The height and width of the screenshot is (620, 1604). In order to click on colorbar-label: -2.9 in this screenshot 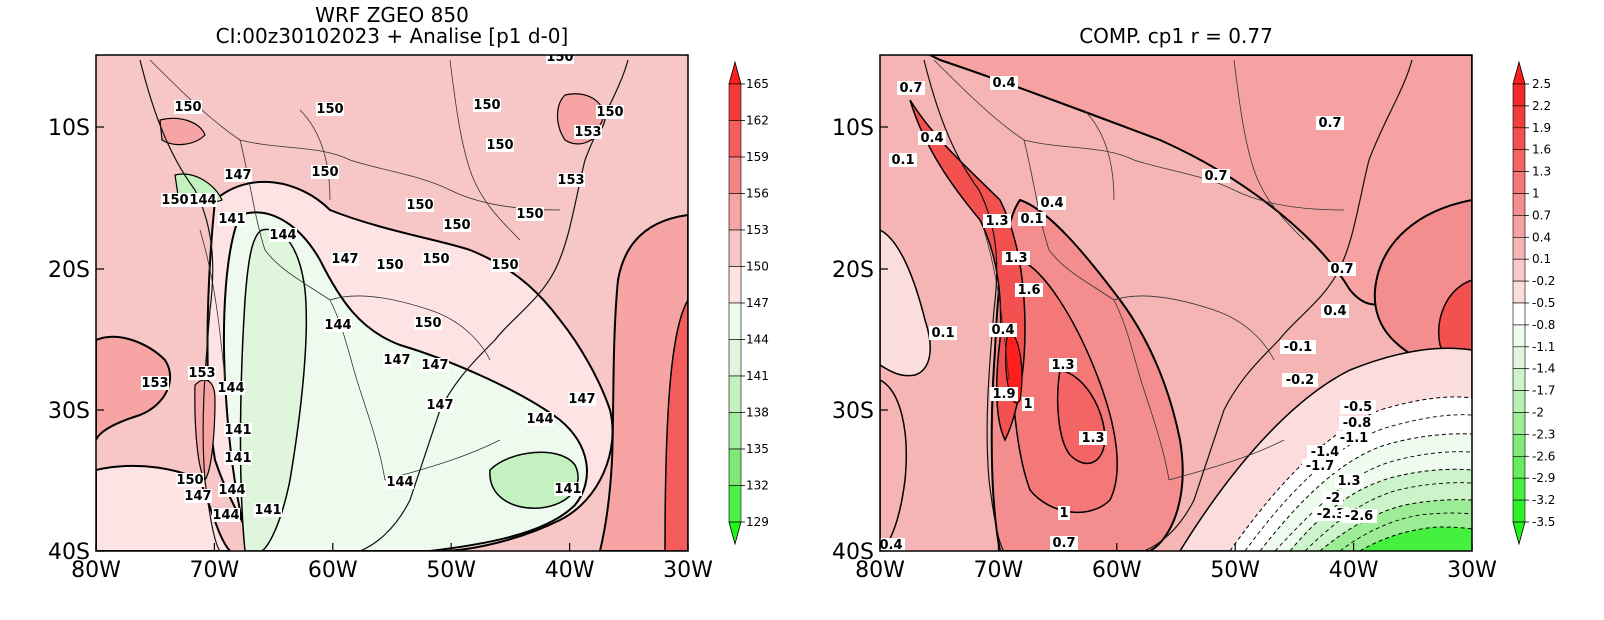, I will do `click(1543, 478)`.